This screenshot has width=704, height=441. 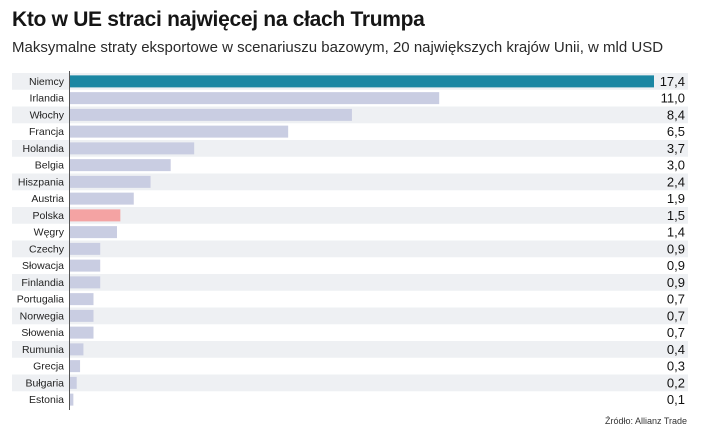 What do you see at coordinates (676, 349) in the screenshot?
I see `value-label: 0,4` at bounding box center [676, 349].